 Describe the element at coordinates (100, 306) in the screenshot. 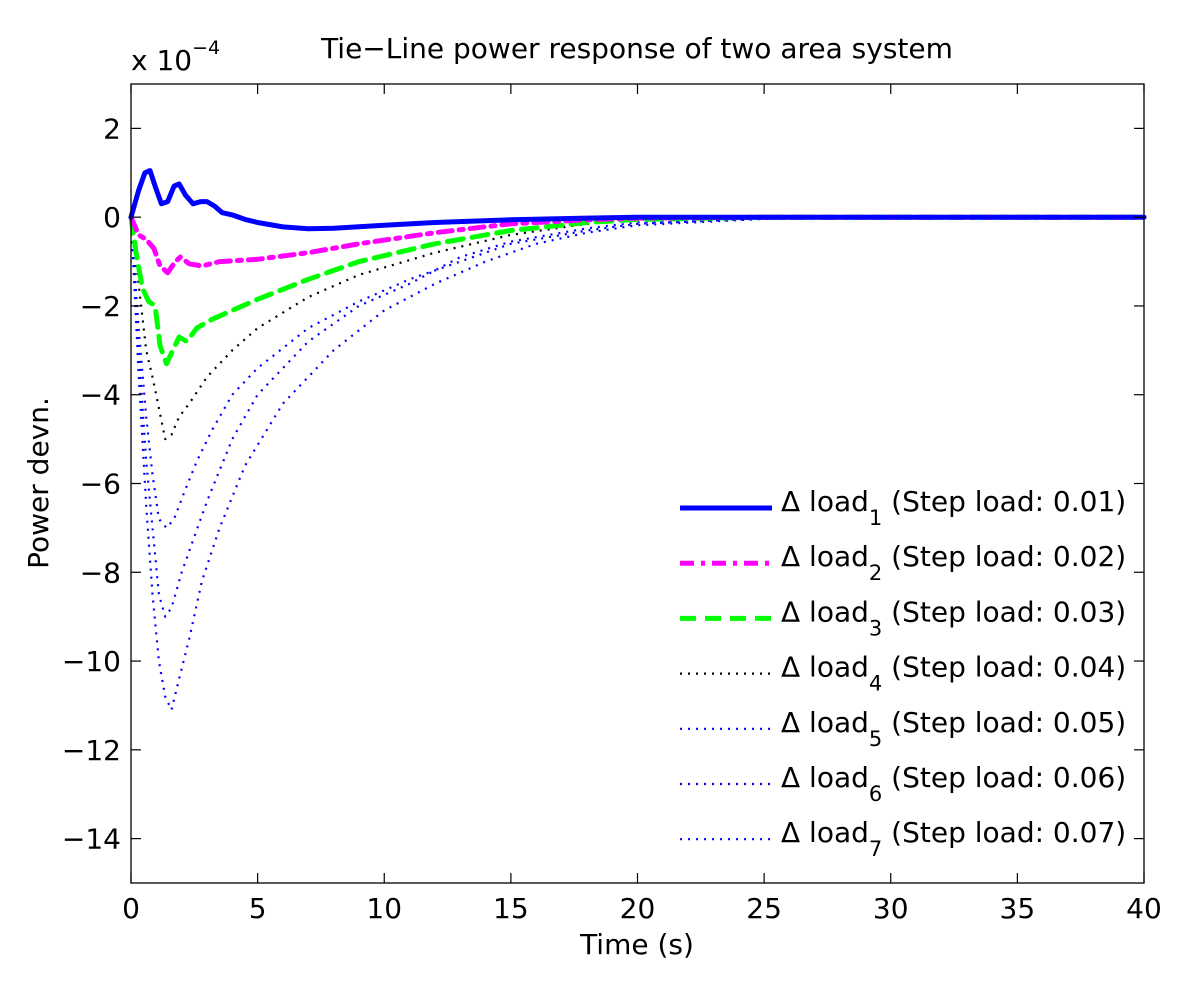

I see `y-tick-label: −2` at that location.